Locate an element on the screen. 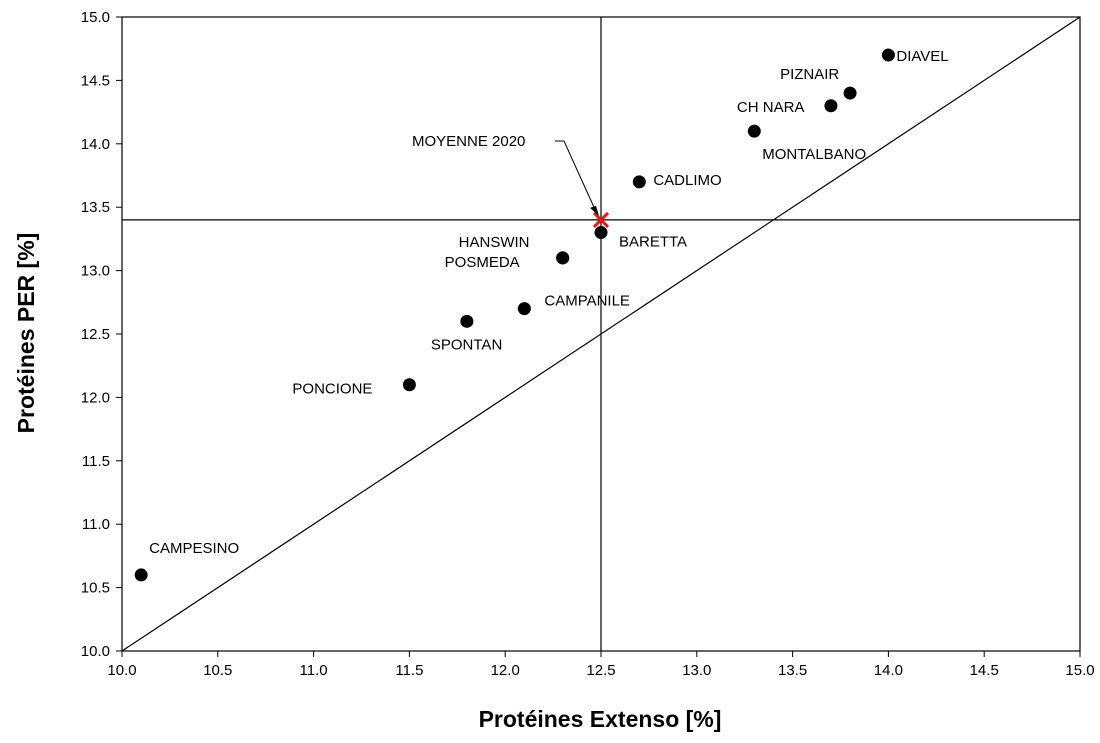 The height and width of the screenshot is (743, 1100). y-tick-label: 12.5 is located at coordinates (95, 334).